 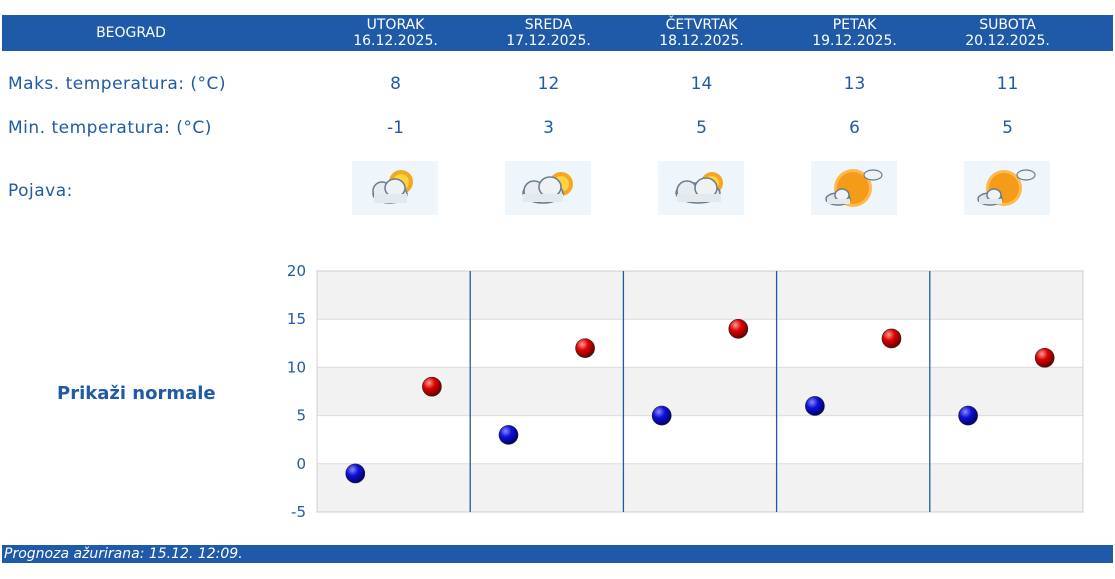 I want to click on day-name: SUBOTA, so click(x=1007, y=25).